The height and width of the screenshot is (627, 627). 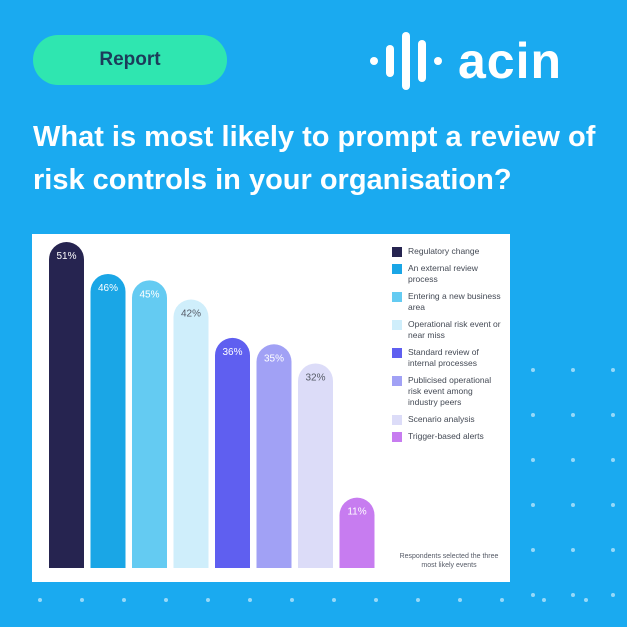 What do you see at coordinates (274, 358) in the screenshot?
I see `bar-value-label: 35%` at bounding box center [274, 358].